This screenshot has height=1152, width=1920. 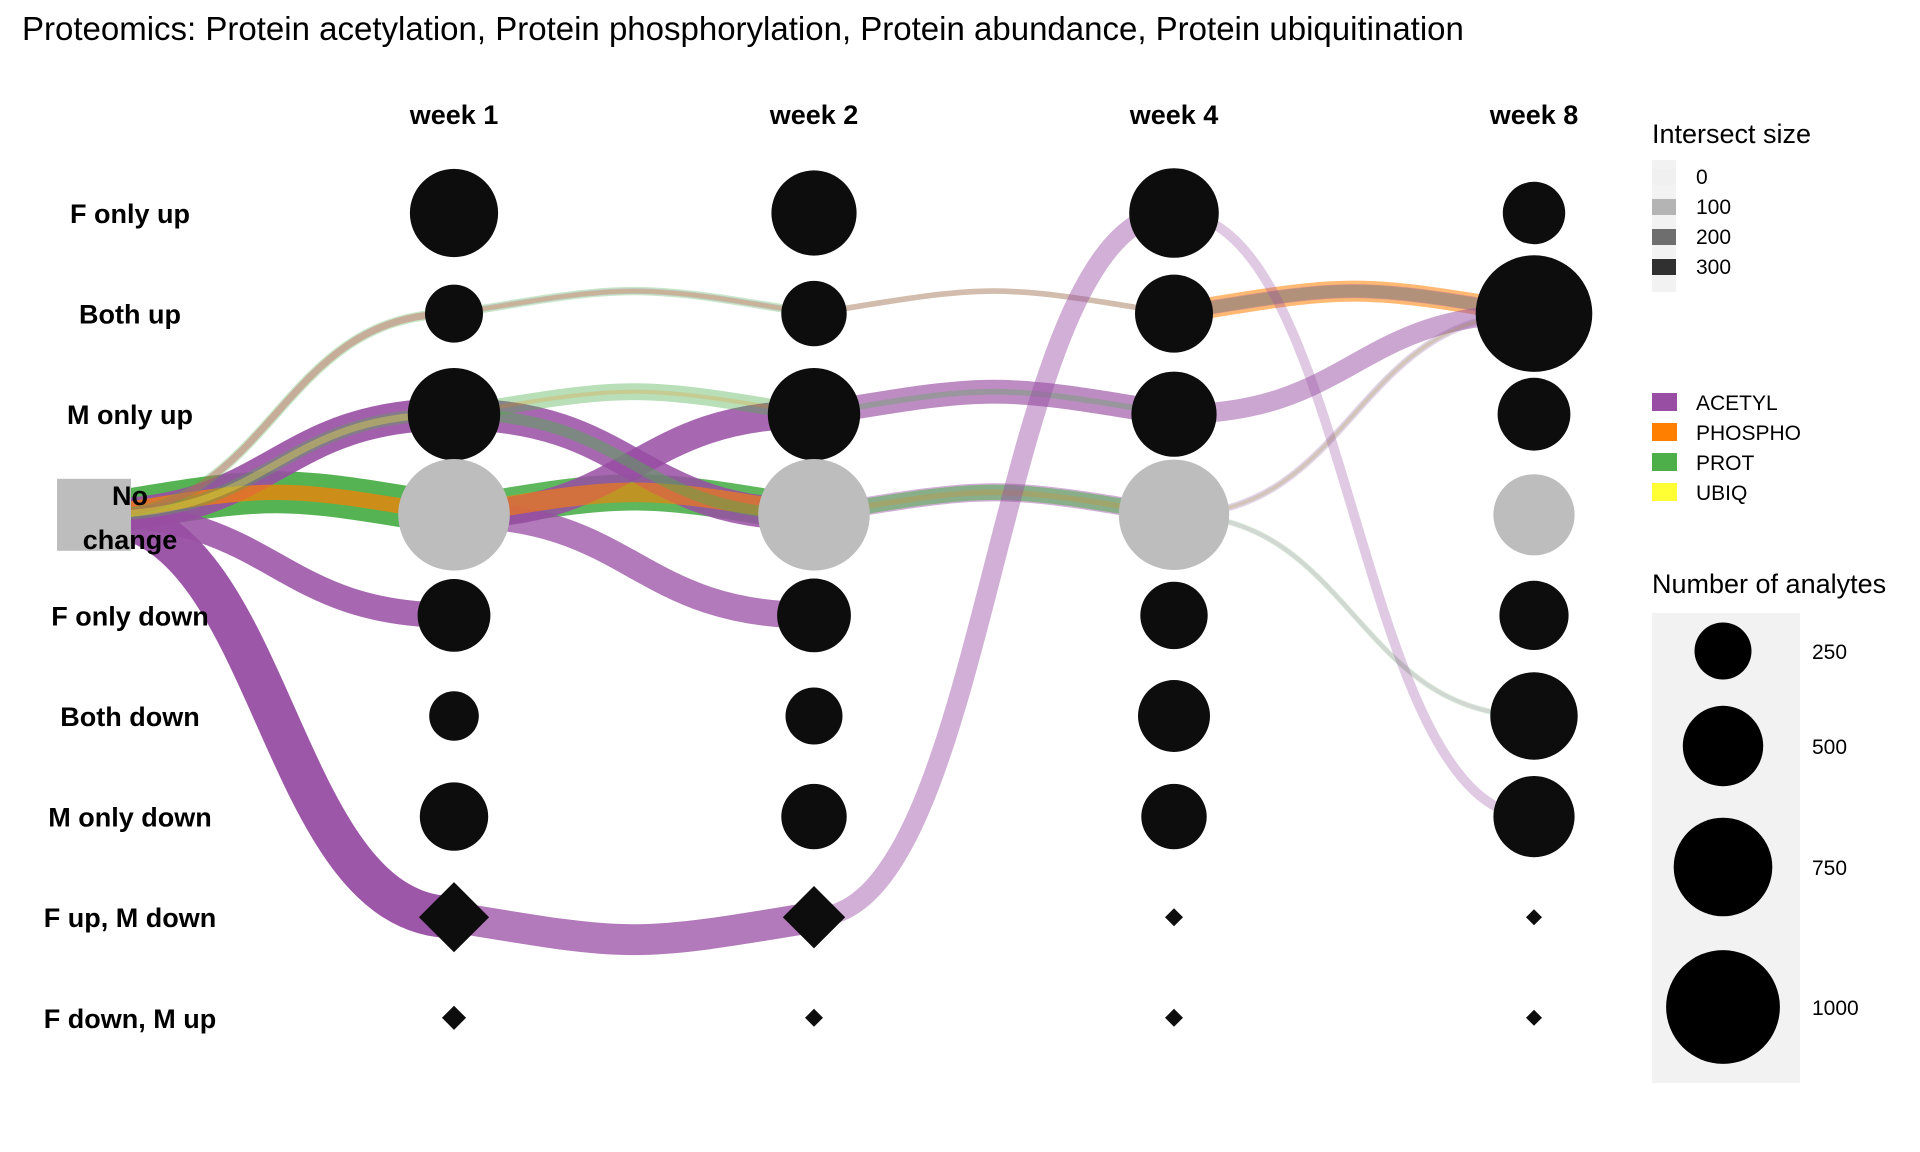 I want to click on legend-number-of-analytes-title: Number of analytes, so click(x=1769, y=584).